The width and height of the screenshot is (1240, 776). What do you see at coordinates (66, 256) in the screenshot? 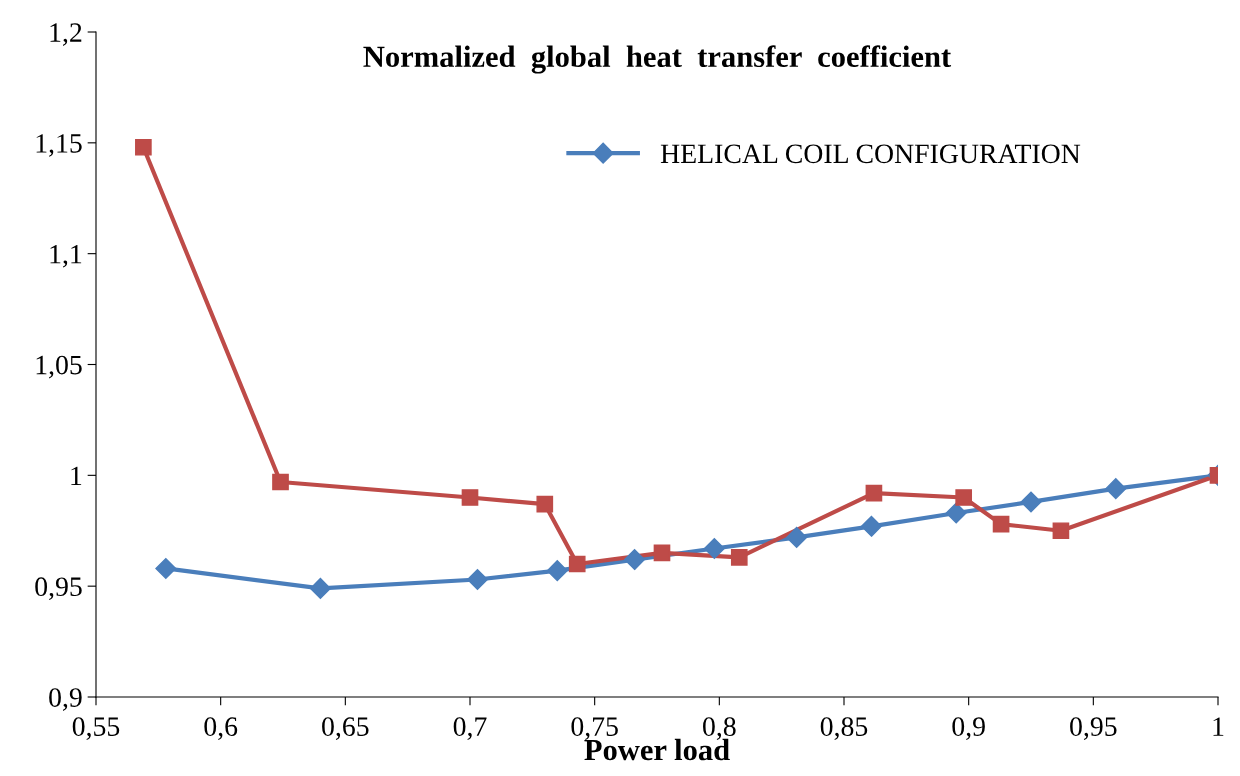
I see `y-tick-label: 1,1` at bounding box center [66, 256].